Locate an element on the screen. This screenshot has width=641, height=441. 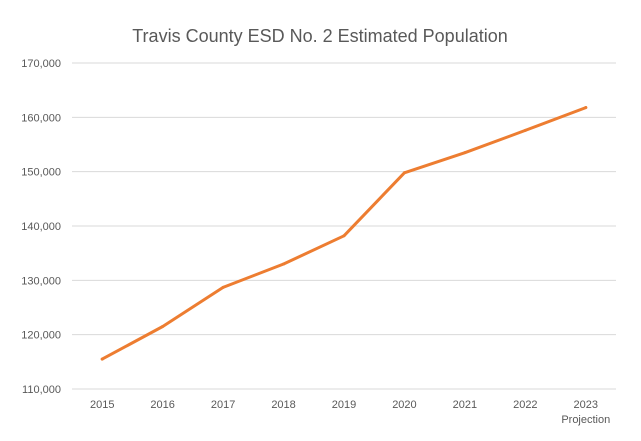
x-tick-label: 2019 is located at coordinates (344, 405).